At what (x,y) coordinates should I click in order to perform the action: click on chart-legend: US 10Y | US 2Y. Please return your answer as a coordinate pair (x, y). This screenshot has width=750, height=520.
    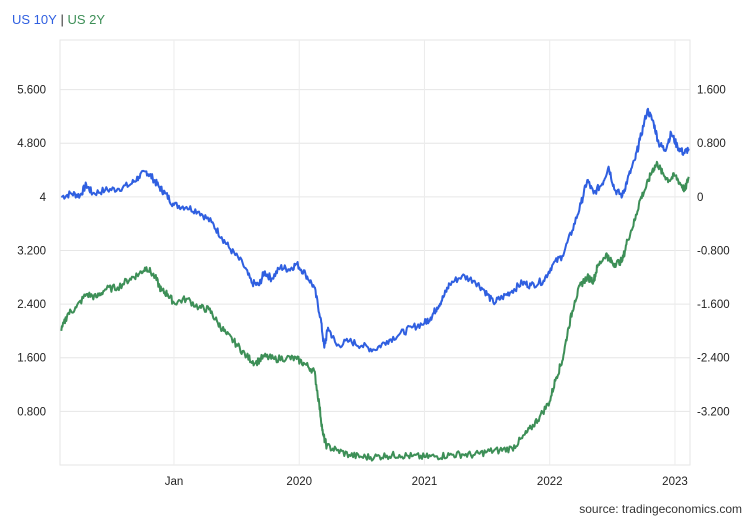
    Looking at the image, I should click on (58, 20).